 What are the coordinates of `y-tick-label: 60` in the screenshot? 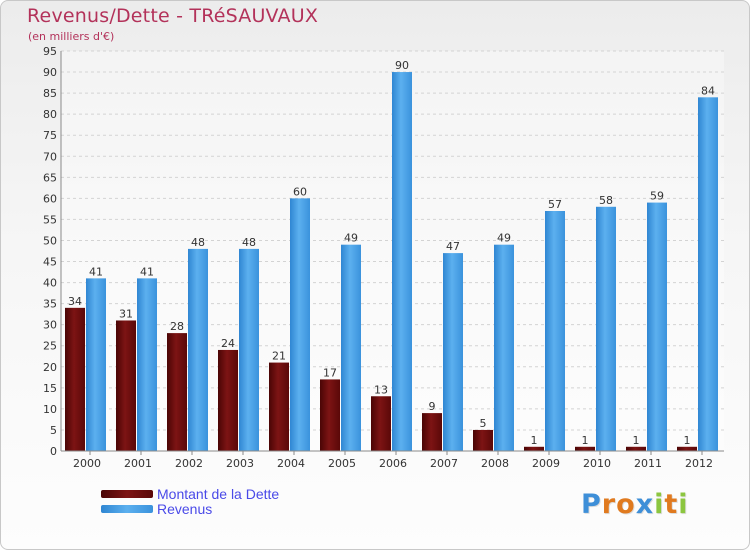 It's located at (50, 198).